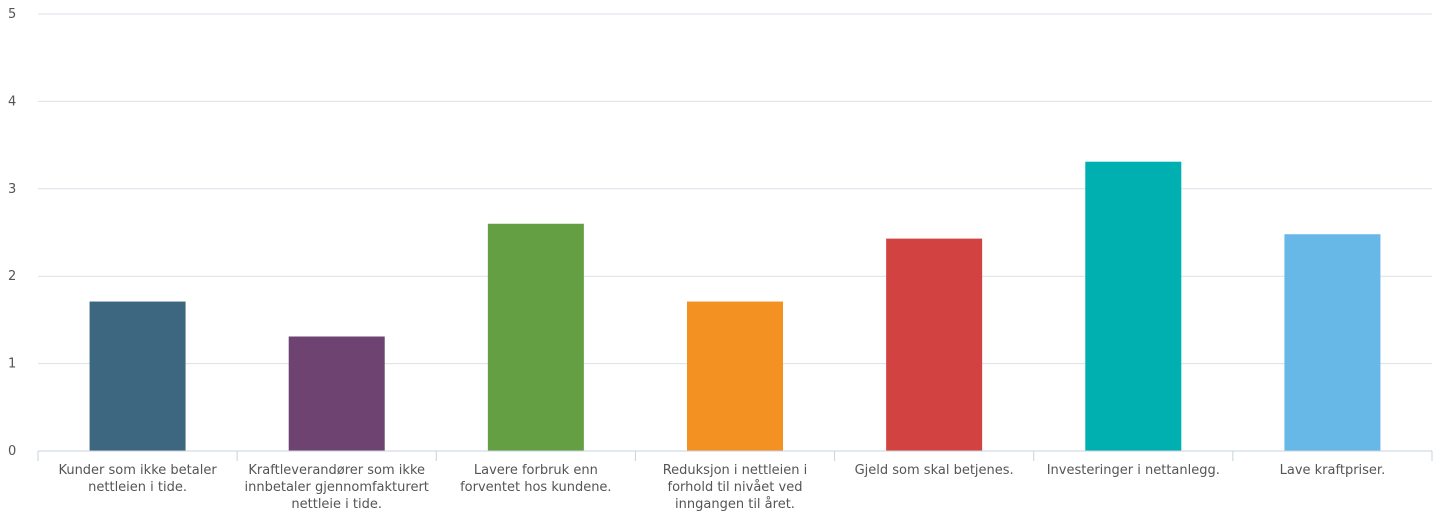 The image size is (1441, 517). I want to click on x-category-label: Reduksjon i nettleien i, so click(735, 470).